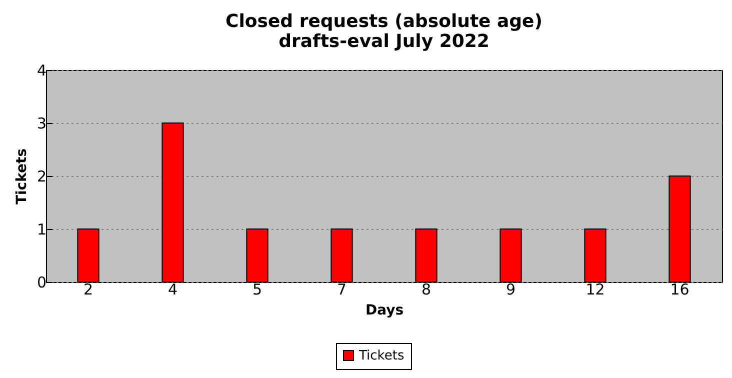 The width and height of the screenshot is (732, 378). What do you see at coordinates (426, 289) in the screenshot?
I see `x-tick-label: 8` at bounding box center [426, 289].